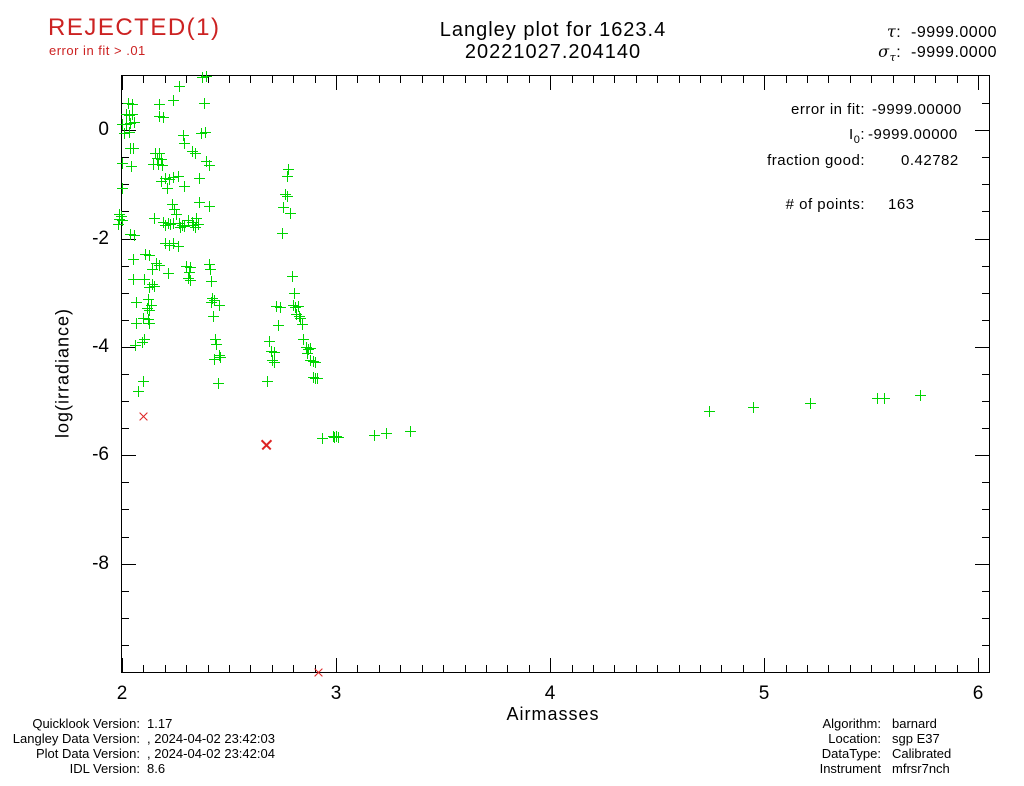 This screenshot has width=1024, height=786. I want to click on instrument-info-value: mfrsr7nch, so click(921, 768).